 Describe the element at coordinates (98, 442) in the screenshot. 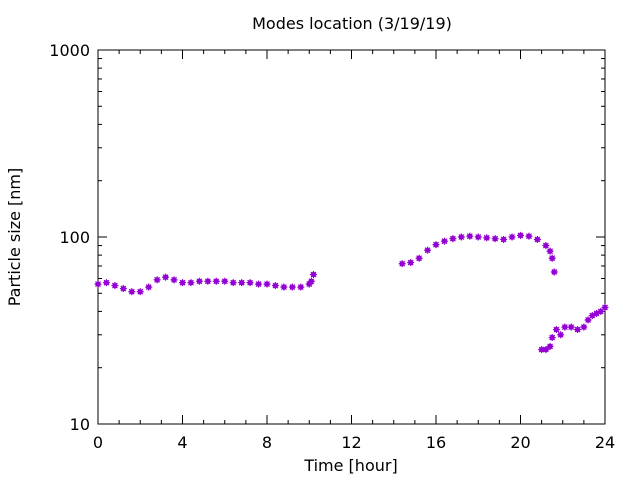

I see `x-tick-label: 0` at that location.